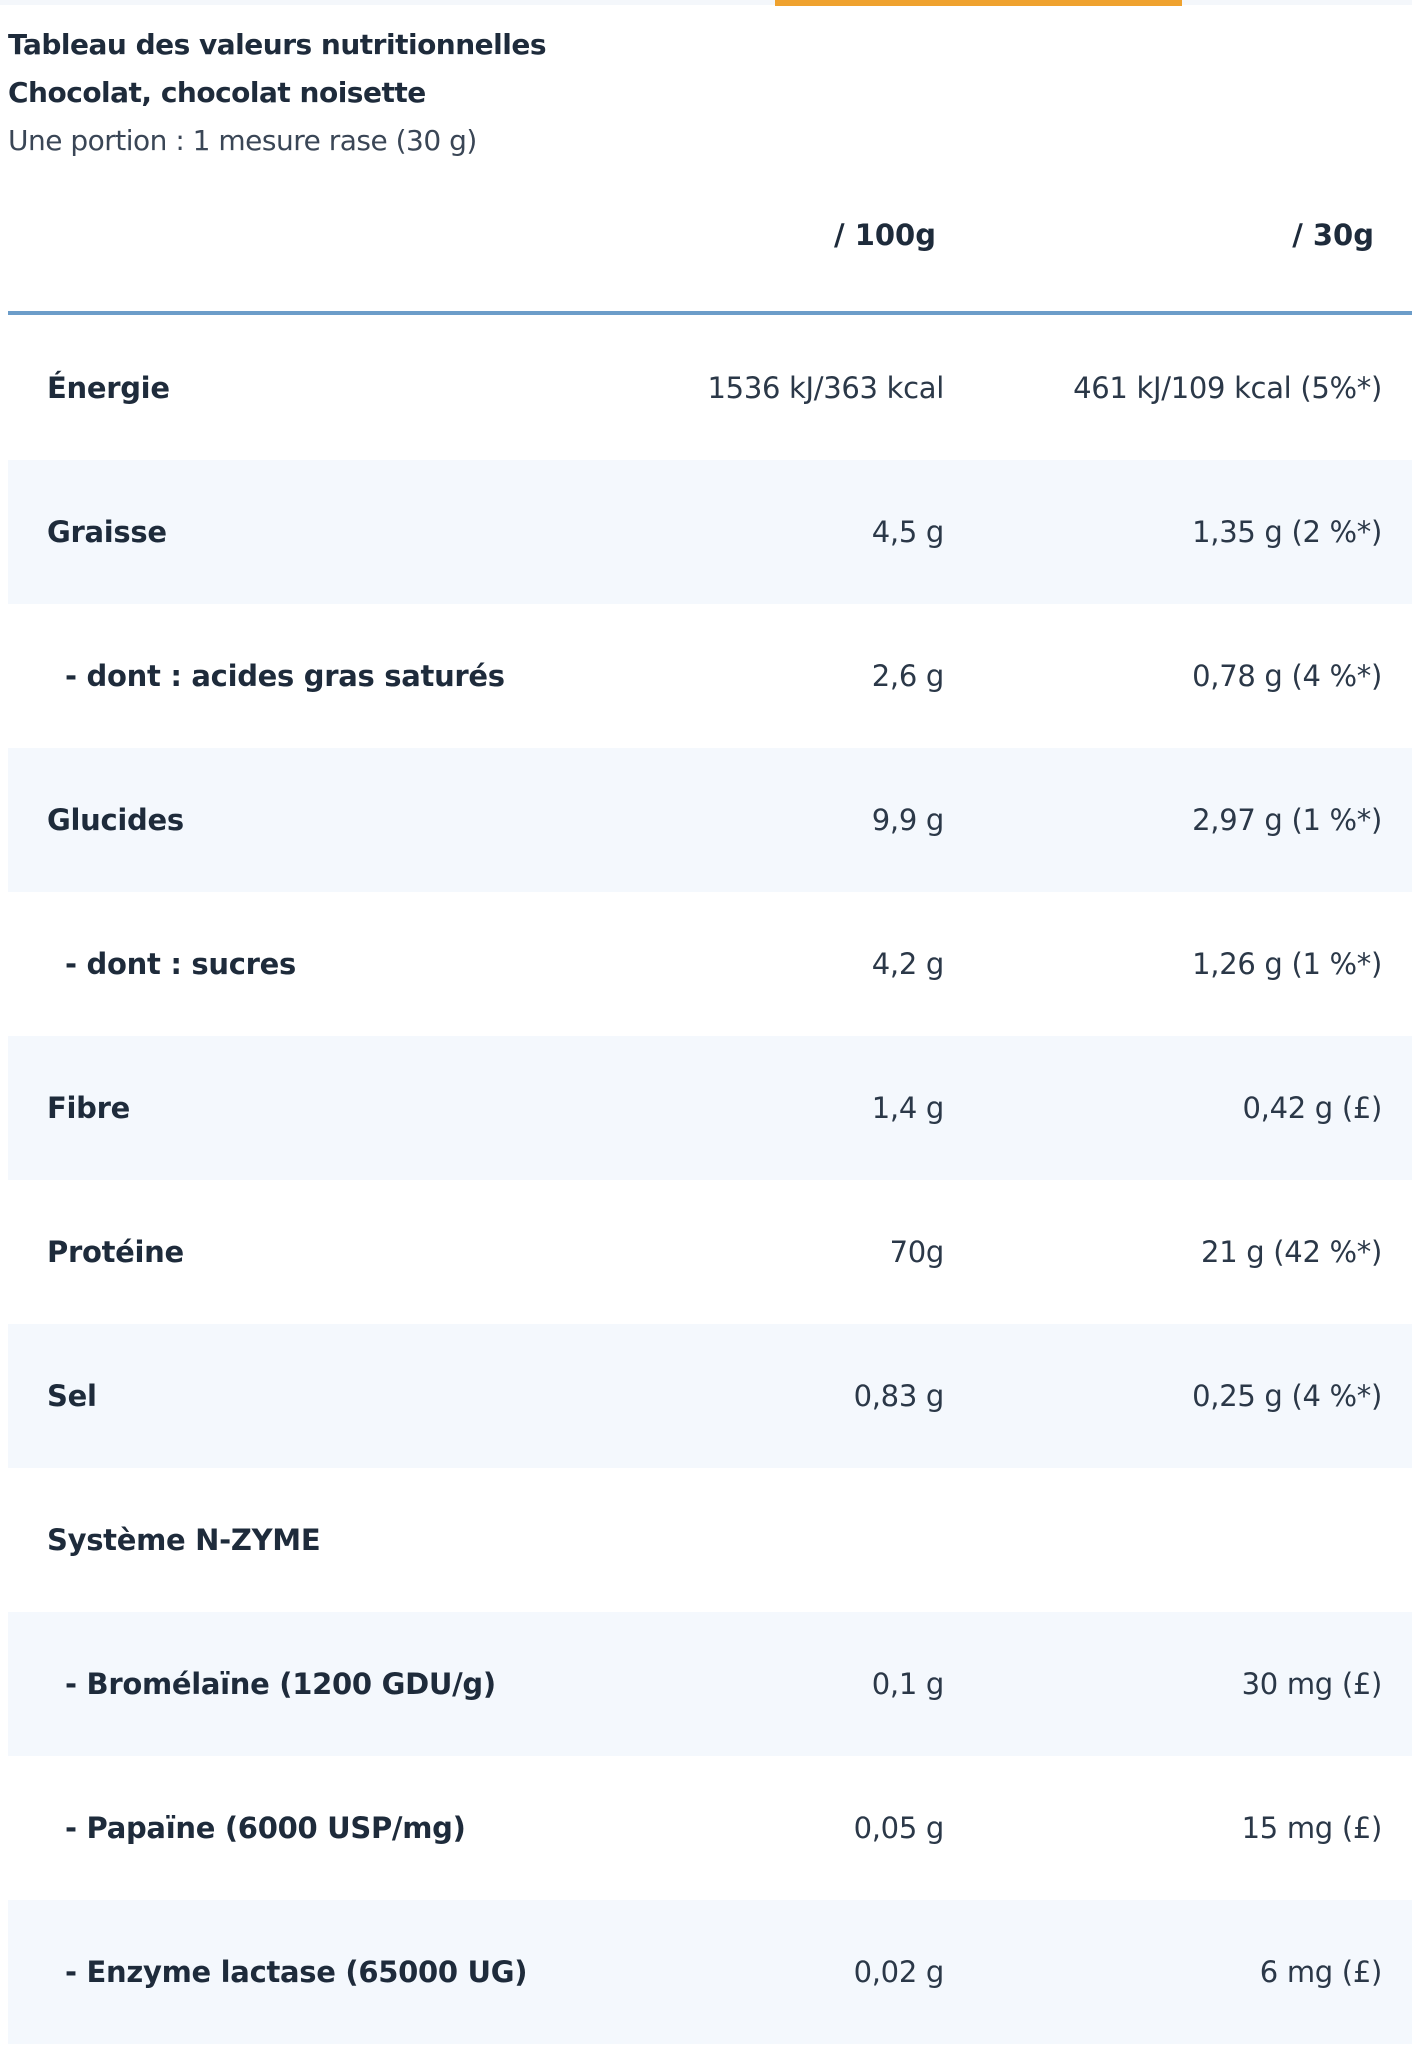 This screenshot has width=1412, height=2046. What do you see at coordinates (180, 964) in the screenshot?
I see `row-label: - dont : sucres` at bounding box center [180, 964].